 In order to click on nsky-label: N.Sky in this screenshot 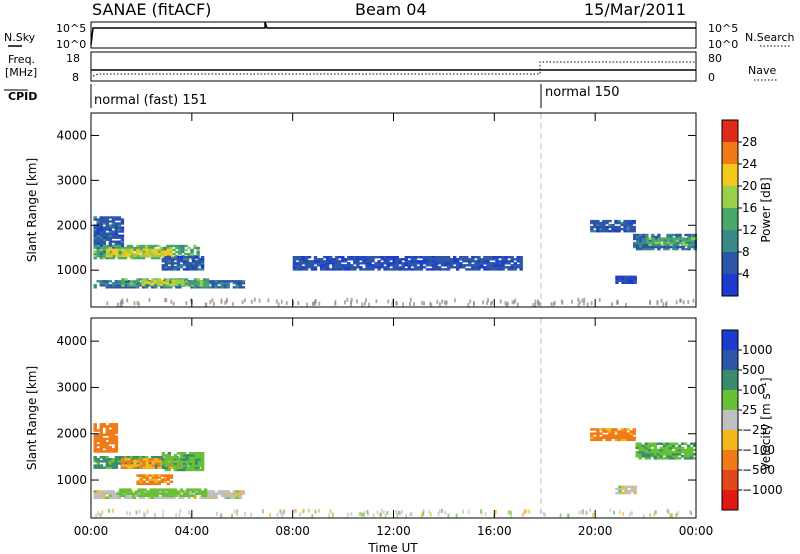, I will do `click(20, 37)`.